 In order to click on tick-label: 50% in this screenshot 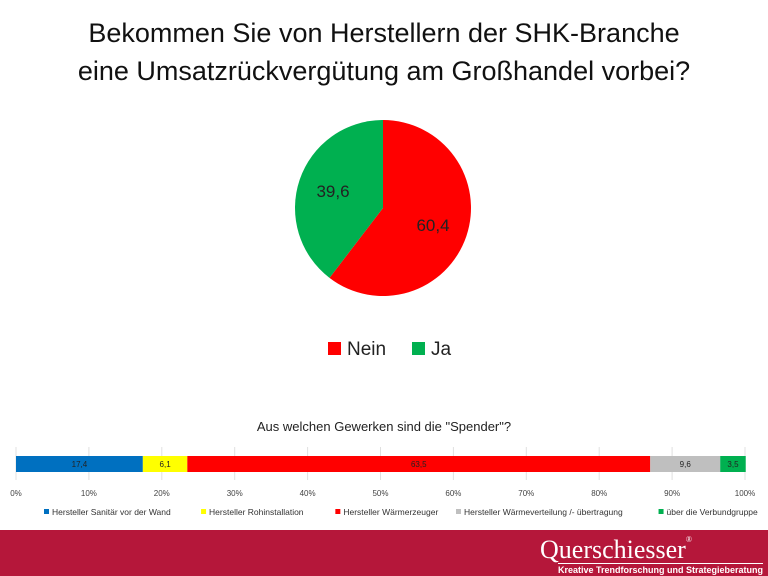, I will do `click(380, 493)`.